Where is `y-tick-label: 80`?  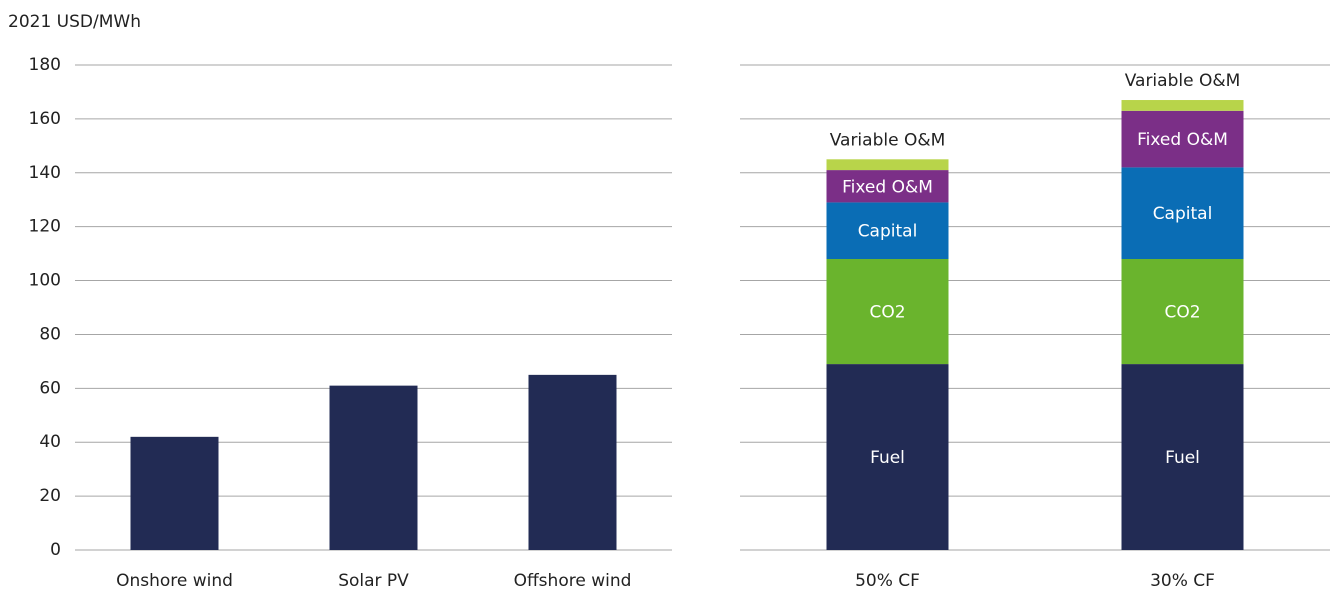 y-tick-label: 80 is located at coordinates (50, 334).